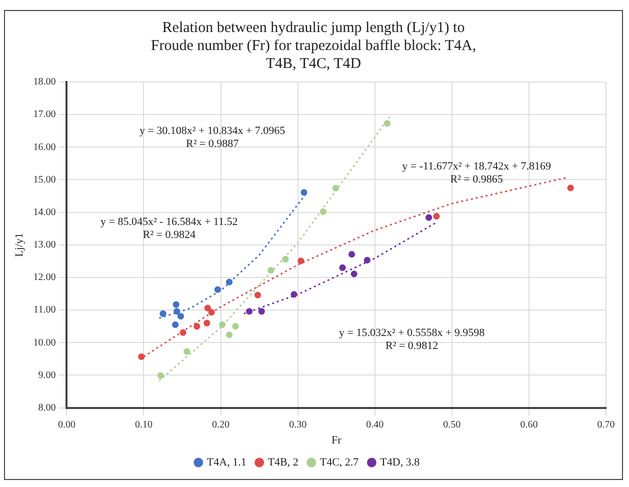 The width and height of the screenshot is (629, 487). I want to click on y-tick-label: 13.00, so click(44, 245).